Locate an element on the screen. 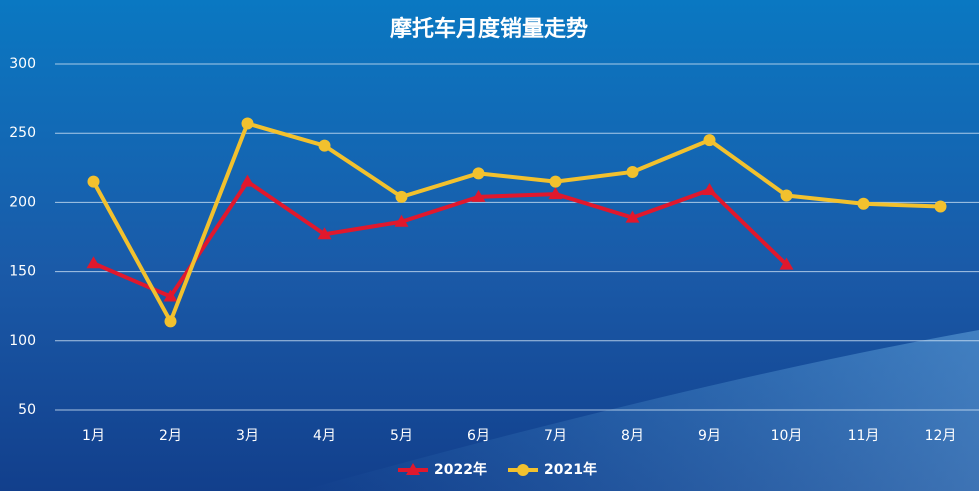 This screenshot has width=979, height=491. x-tick-label: 7月 is located at coordinates (555, 436).